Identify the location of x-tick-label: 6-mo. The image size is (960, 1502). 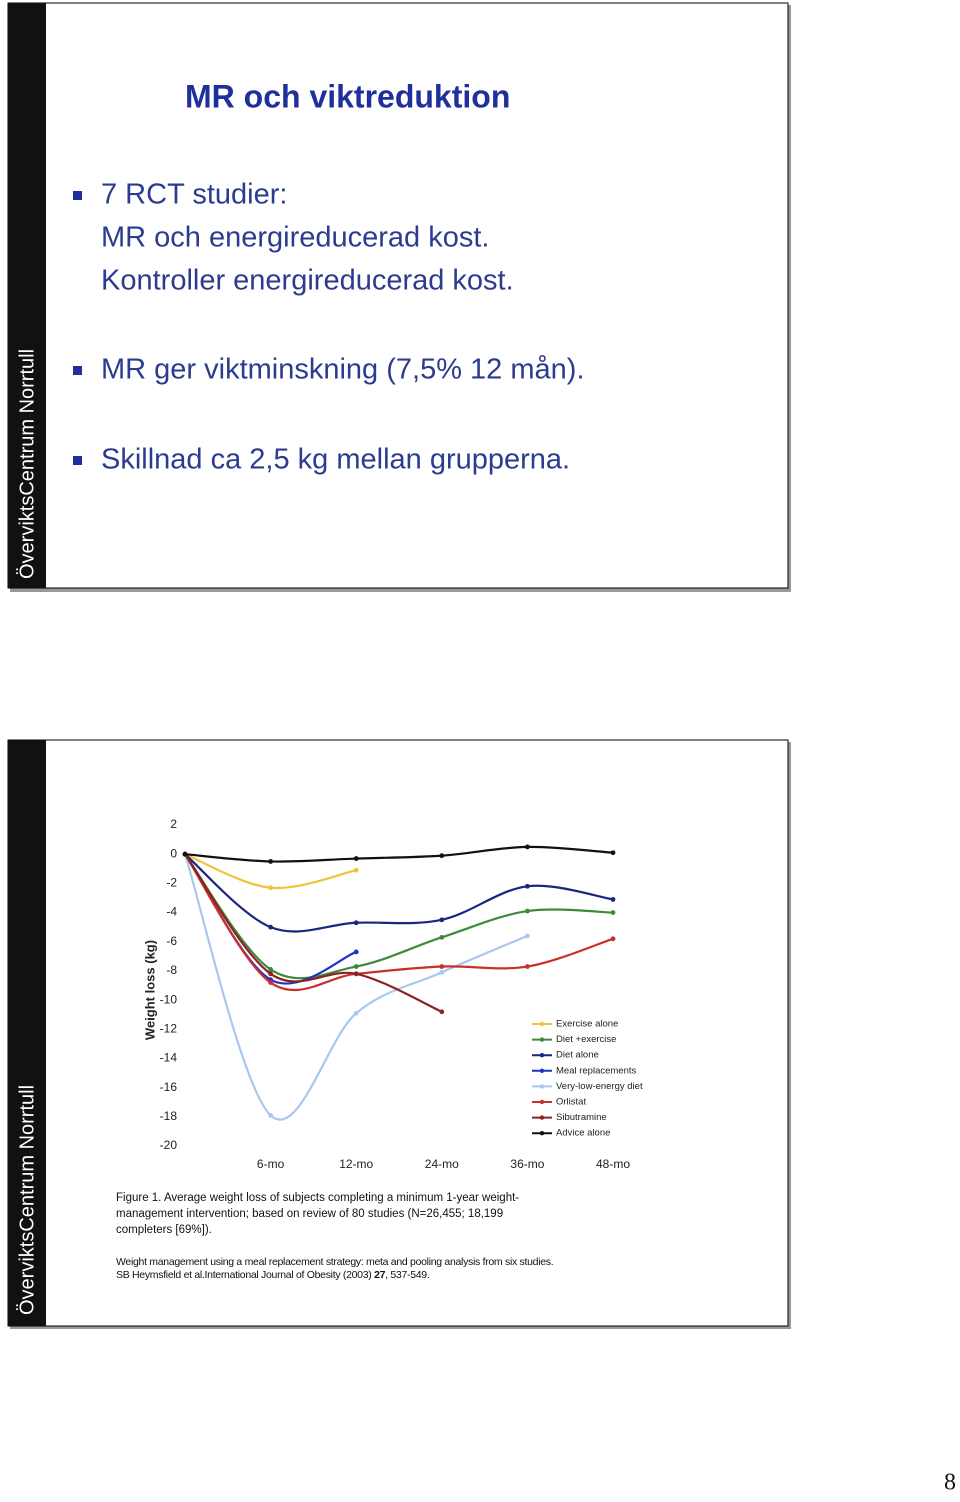
(271, 1164).